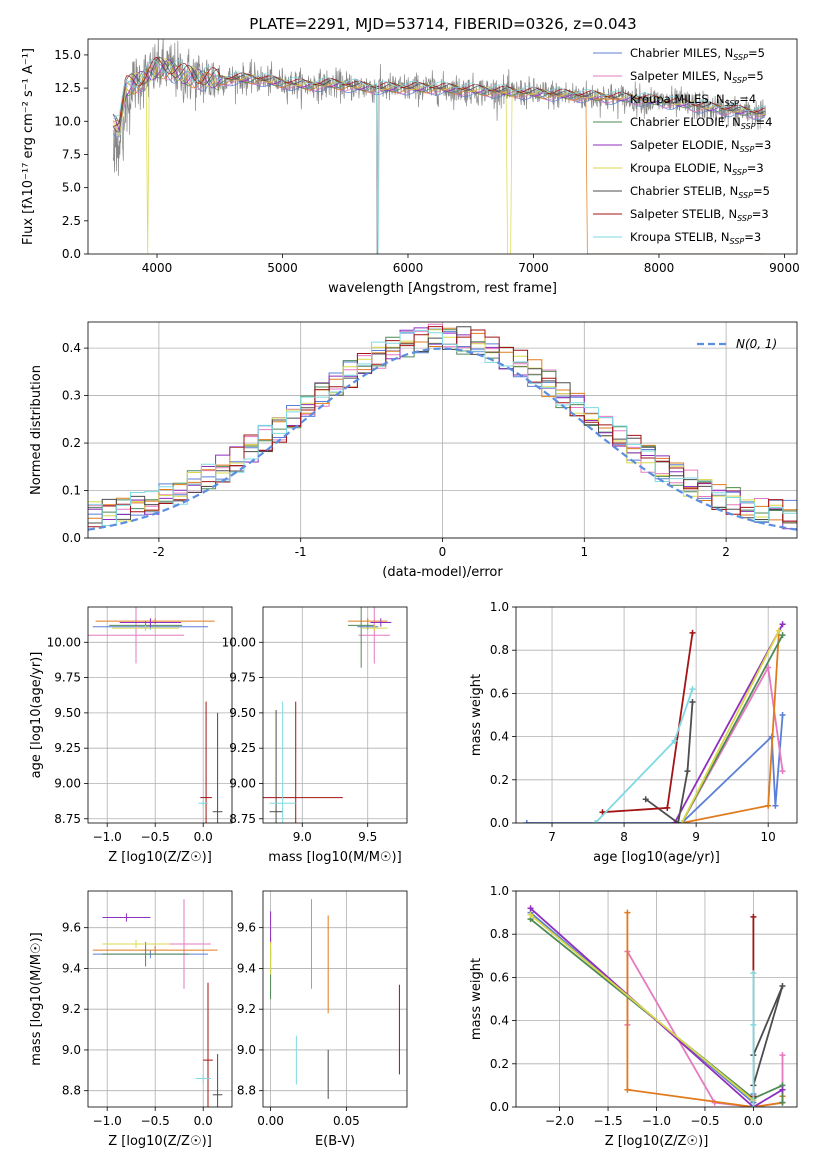  What do you see at coordinates (559, 1121) in the screenshot?
I see `x-tick-label: −2.0` at bounding box center [559, 1121].